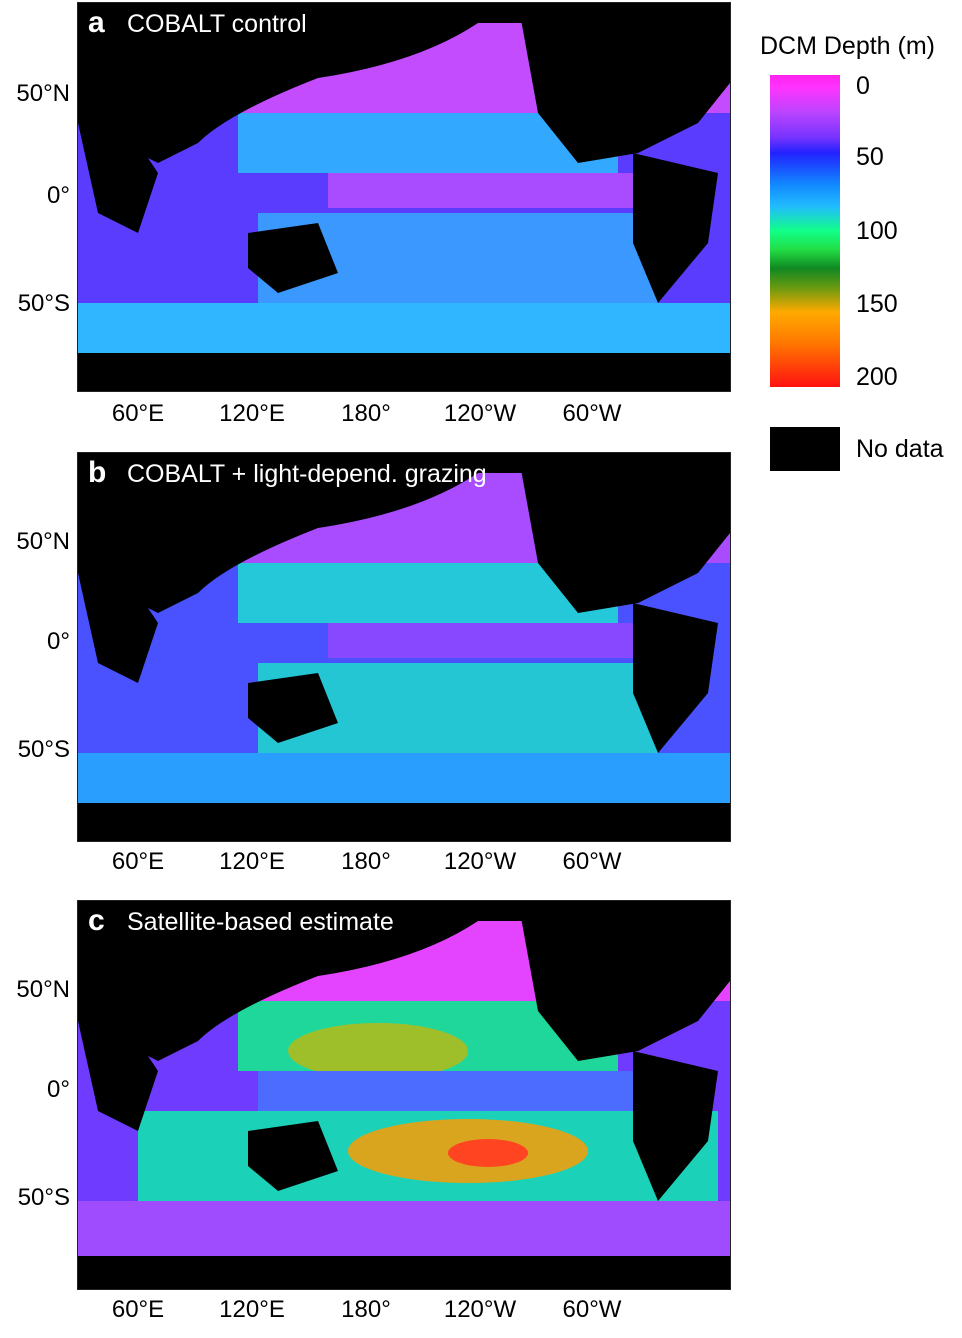 The width and height of the screenshot is (962, 1338). I want to click on panel-letter: c, so click(96, 920).